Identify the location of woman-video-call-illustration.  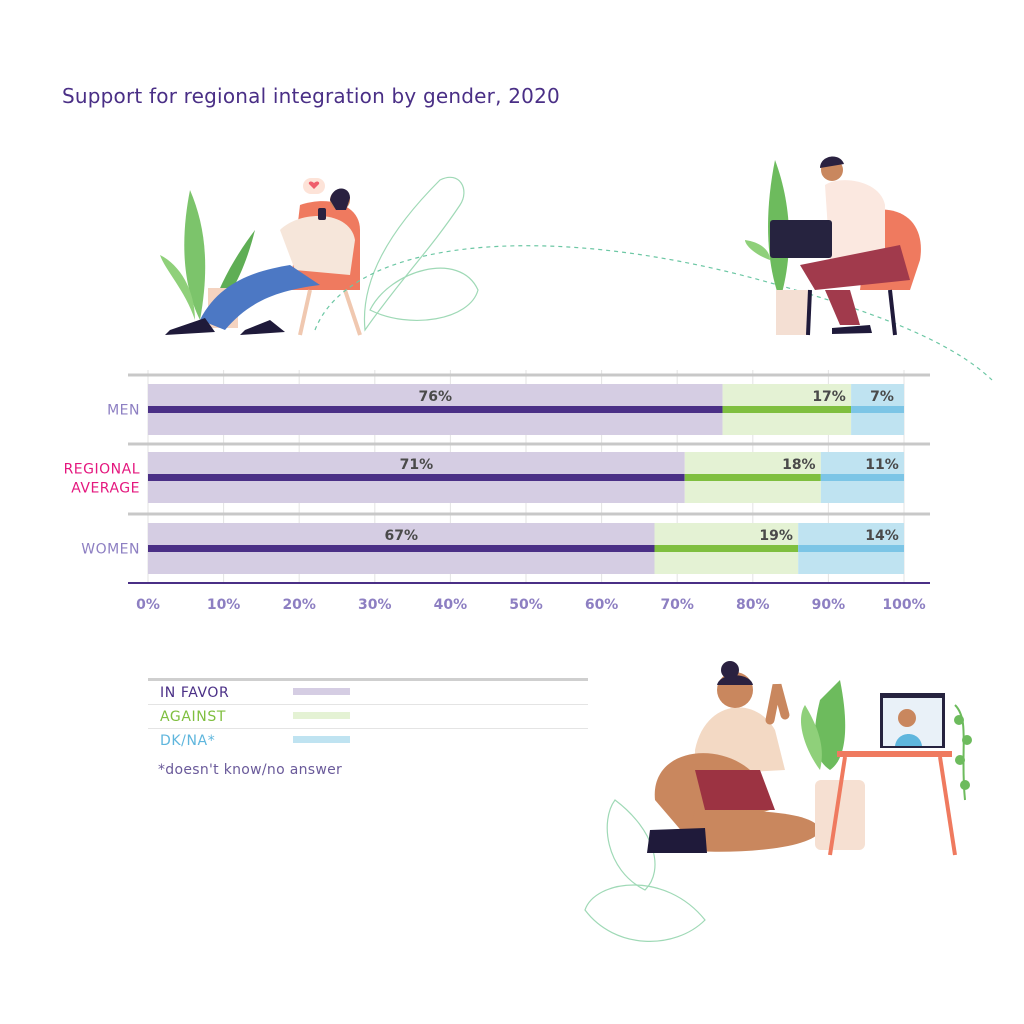
(778, 801).